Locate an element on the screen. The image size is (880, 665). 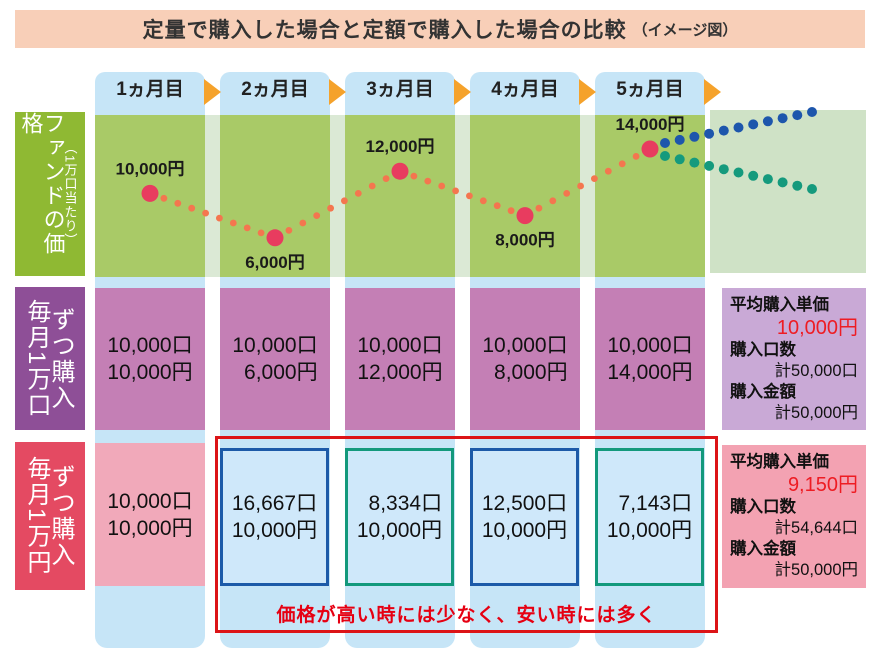
units-bought: 7,143口 is located at coordinates (655, 503).